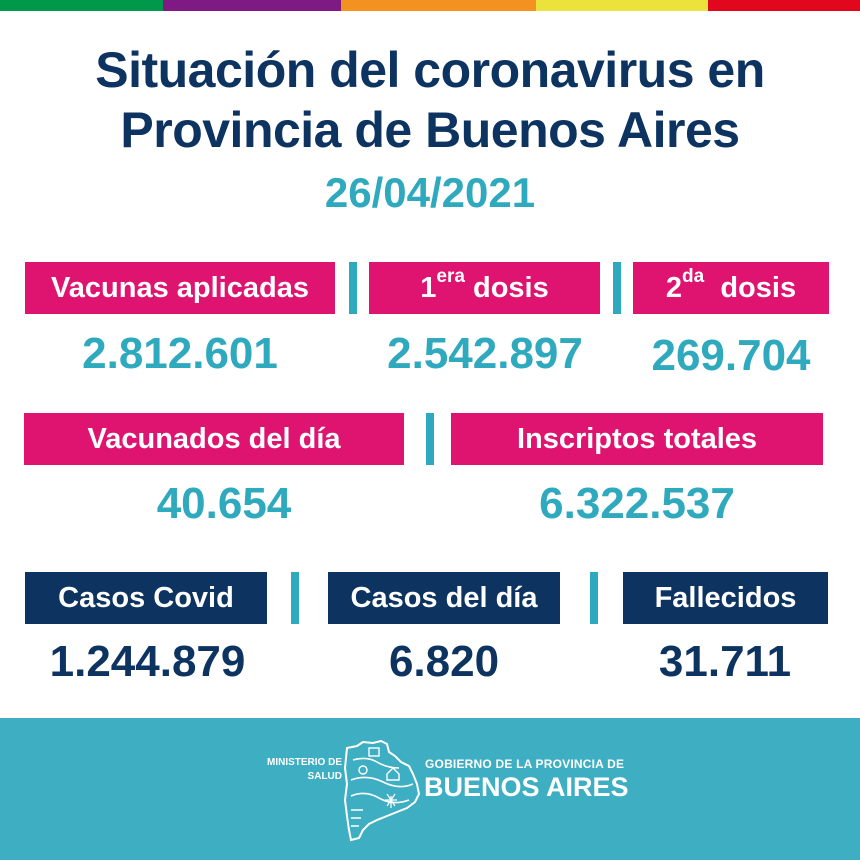 This screenshot has width=860, height=860. I want to click on casos-del-dia-label-text: Casos del día, so click(444, 598).